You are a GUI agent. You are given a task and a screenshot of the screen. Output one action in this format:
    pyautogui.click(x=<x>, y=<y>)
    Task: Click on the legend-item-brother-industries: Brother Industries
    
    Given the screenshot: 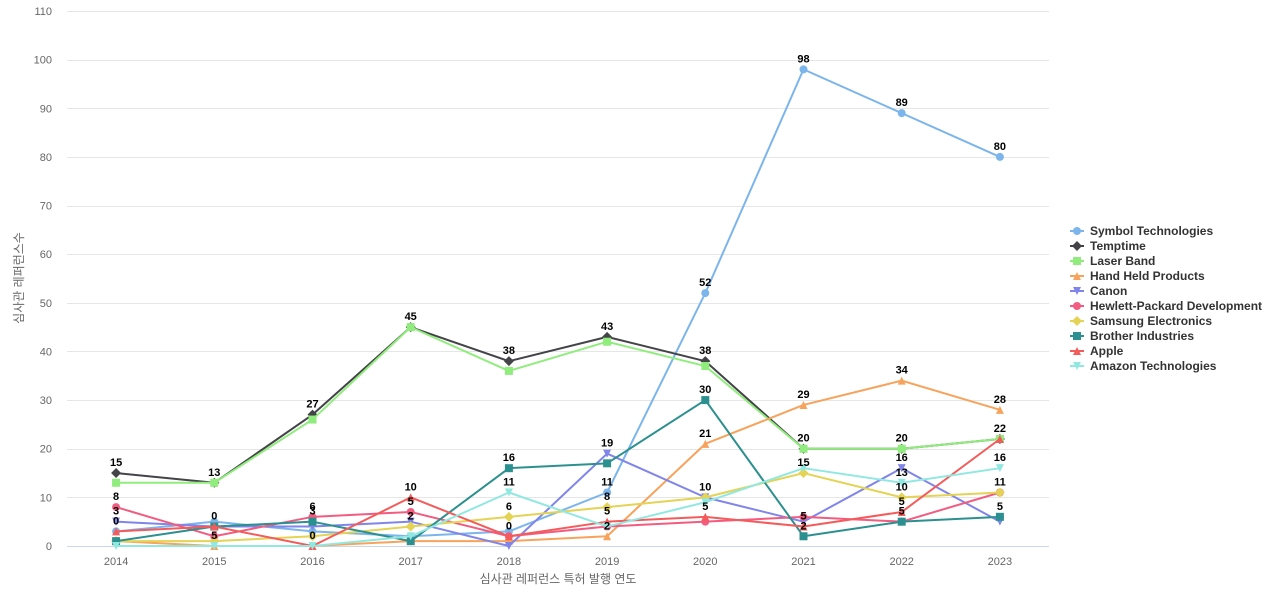 What is the action you would take?
    pyautogui.click(x=1132, y=336)
    